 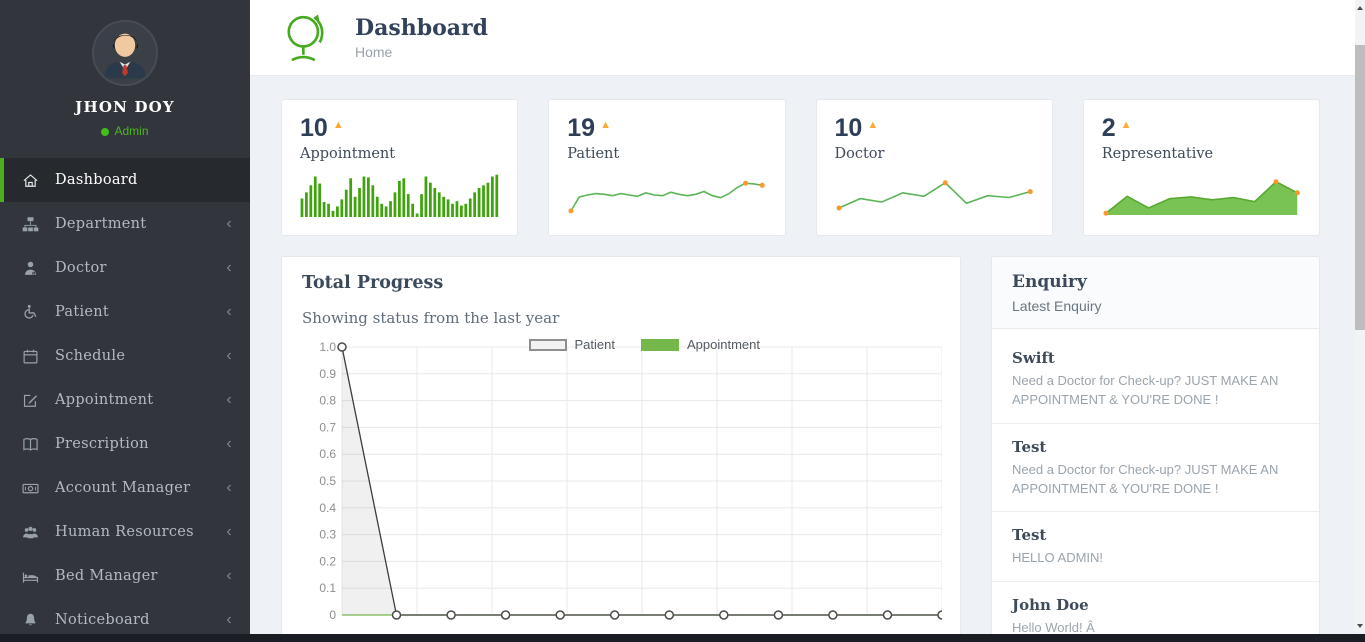 I want to click on scrollbar-up-button, so click(x=1360, y=8).